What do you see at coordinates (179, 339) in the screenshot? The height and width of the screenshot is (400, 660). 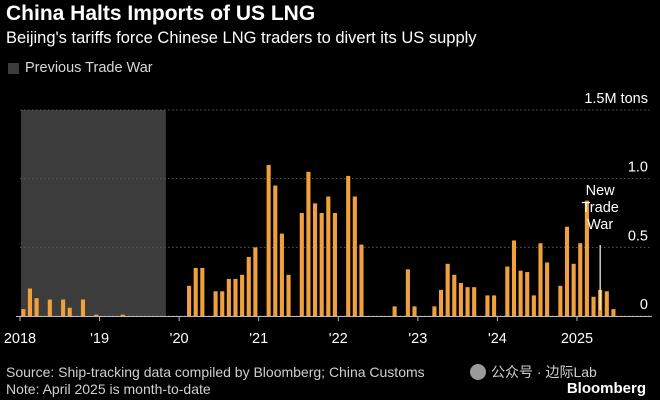 I see `x-tick-label-2: '20` at bounding box center [179, 339].